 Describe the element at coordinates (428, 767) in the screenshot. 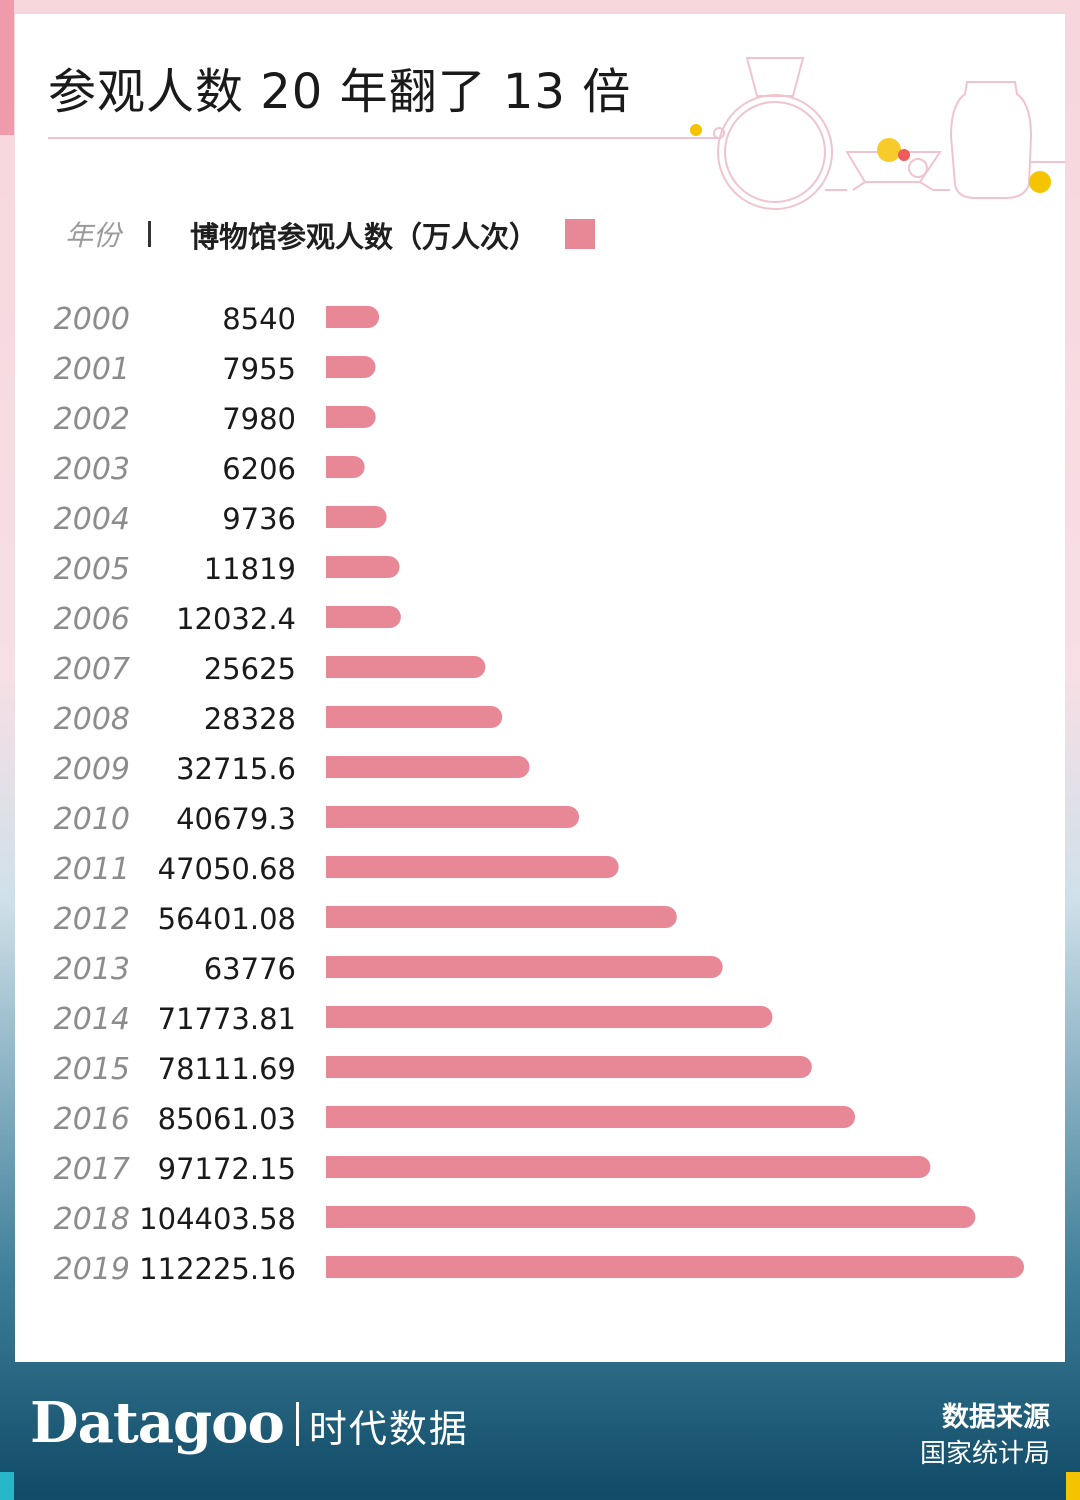

I see `bar-2009` at that location.